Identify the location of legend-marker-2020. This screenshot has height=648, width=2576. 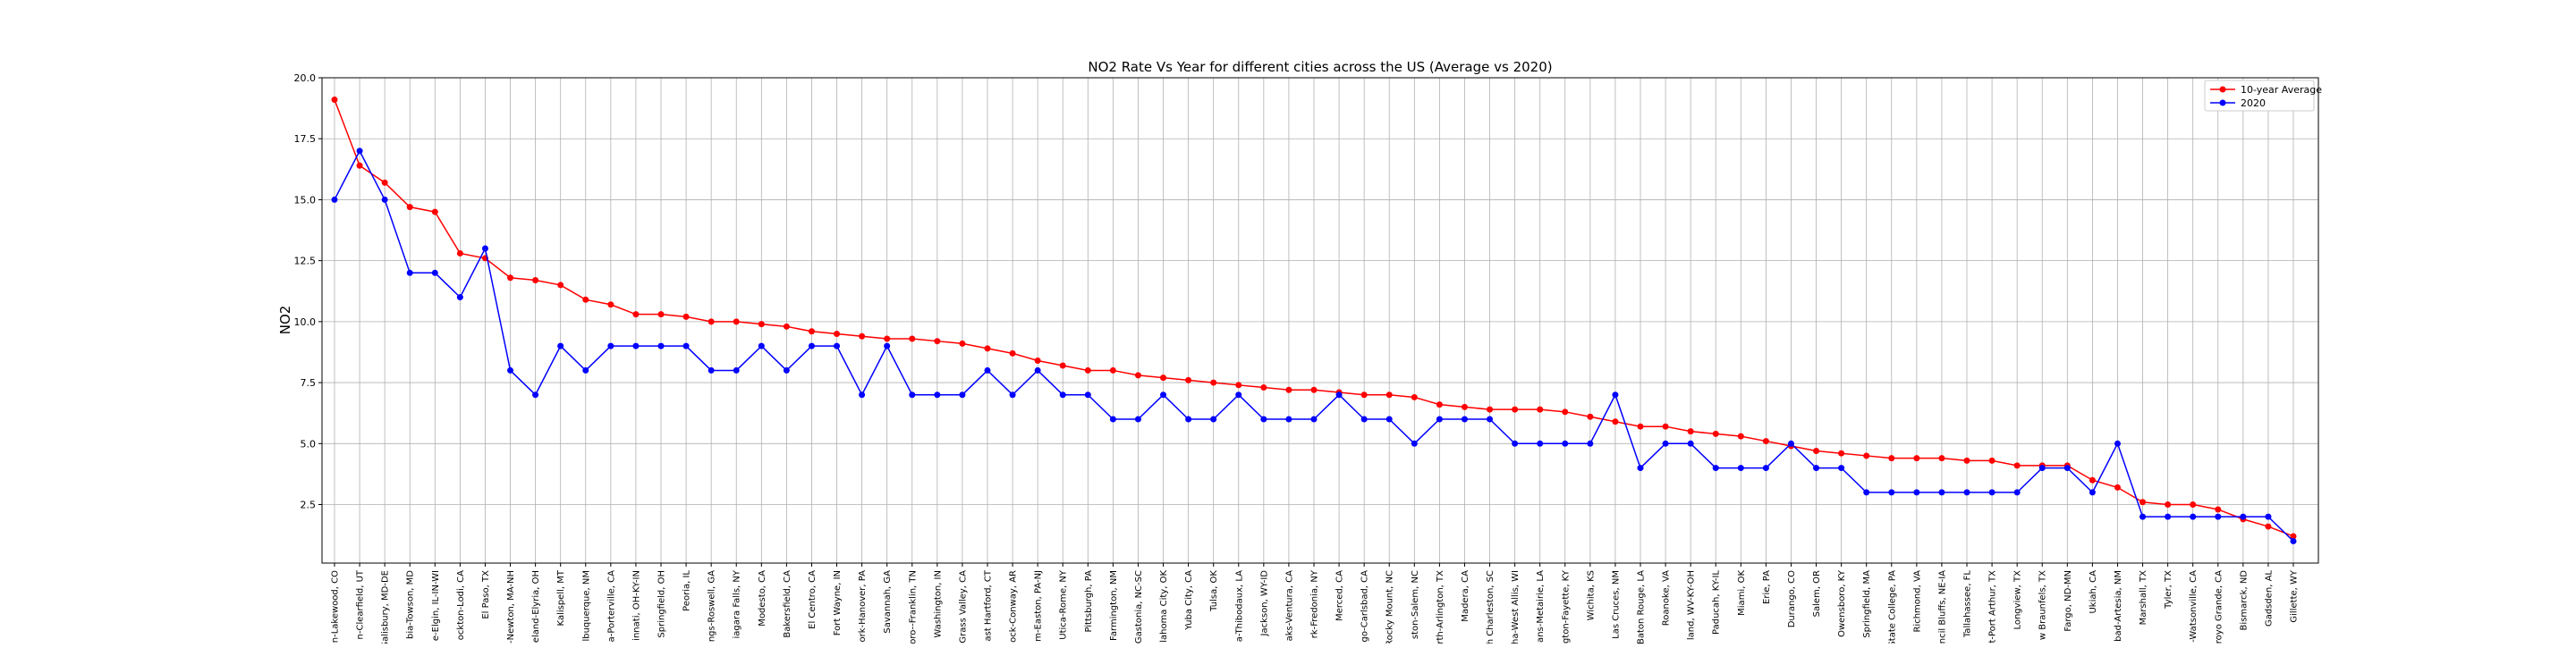
(2222, 102).